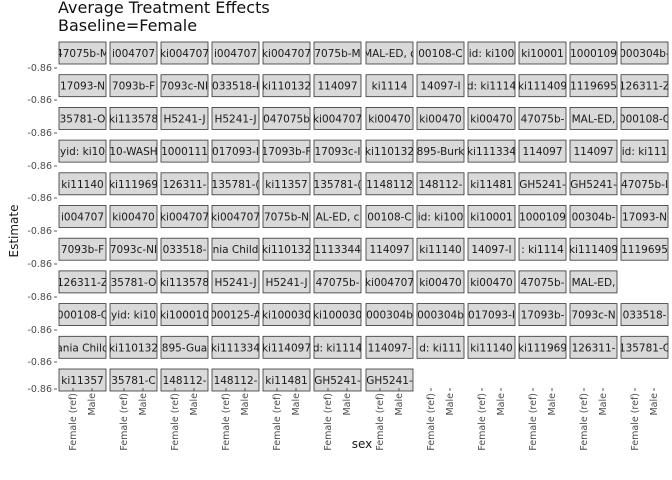 This screenshot has height=480, width=672. What do you see at coordinates (389, 151) in the screenshot?
I see `facet-strip: ki110132` at bounding box center [389, 151].